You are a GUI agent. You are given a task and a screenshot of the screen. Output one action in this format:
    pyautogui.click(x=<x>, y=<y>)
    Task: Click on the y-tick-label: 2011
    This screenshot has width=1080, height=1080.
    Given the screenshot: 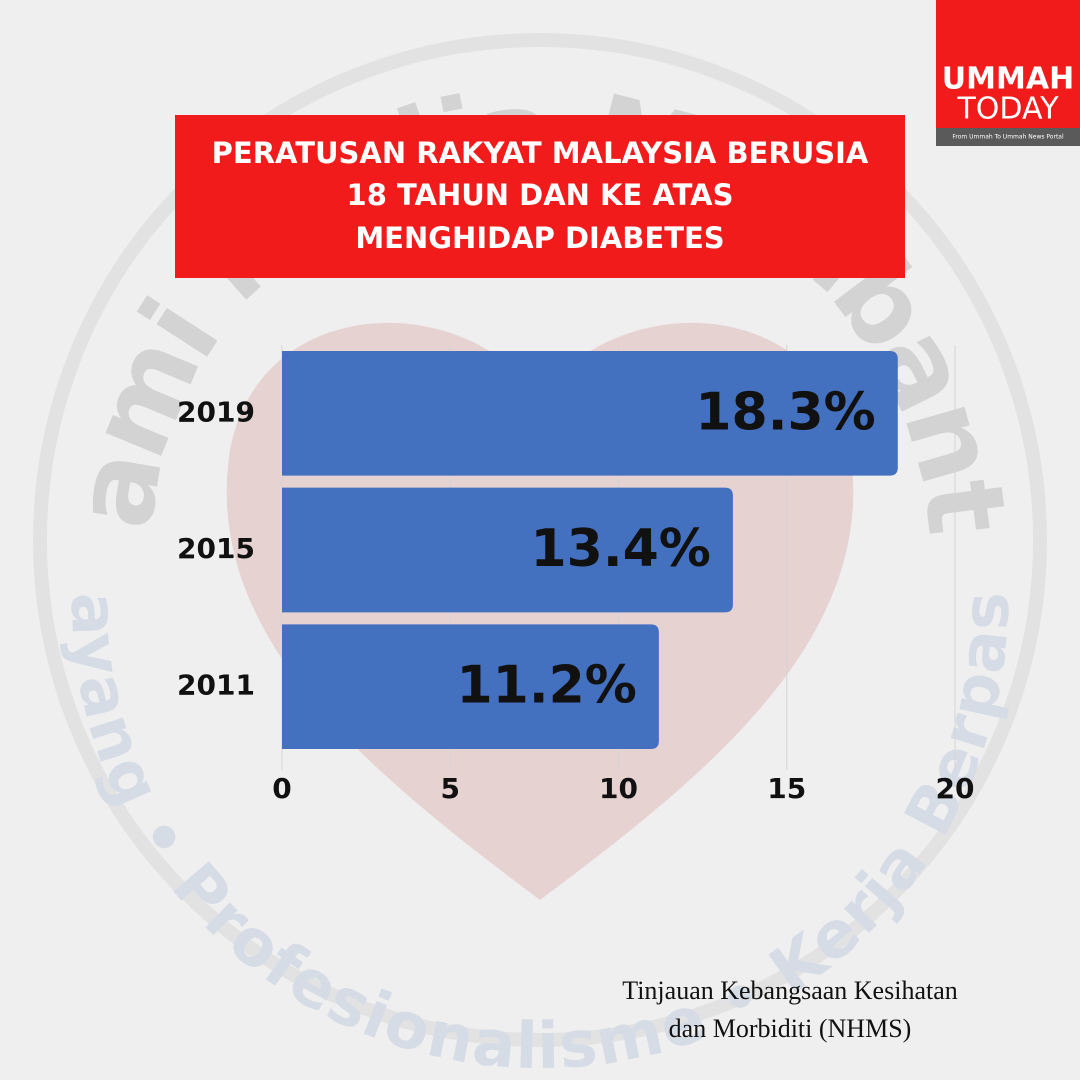 What is the action you would take?
    pyautogui.click(x=216, y=685)
    